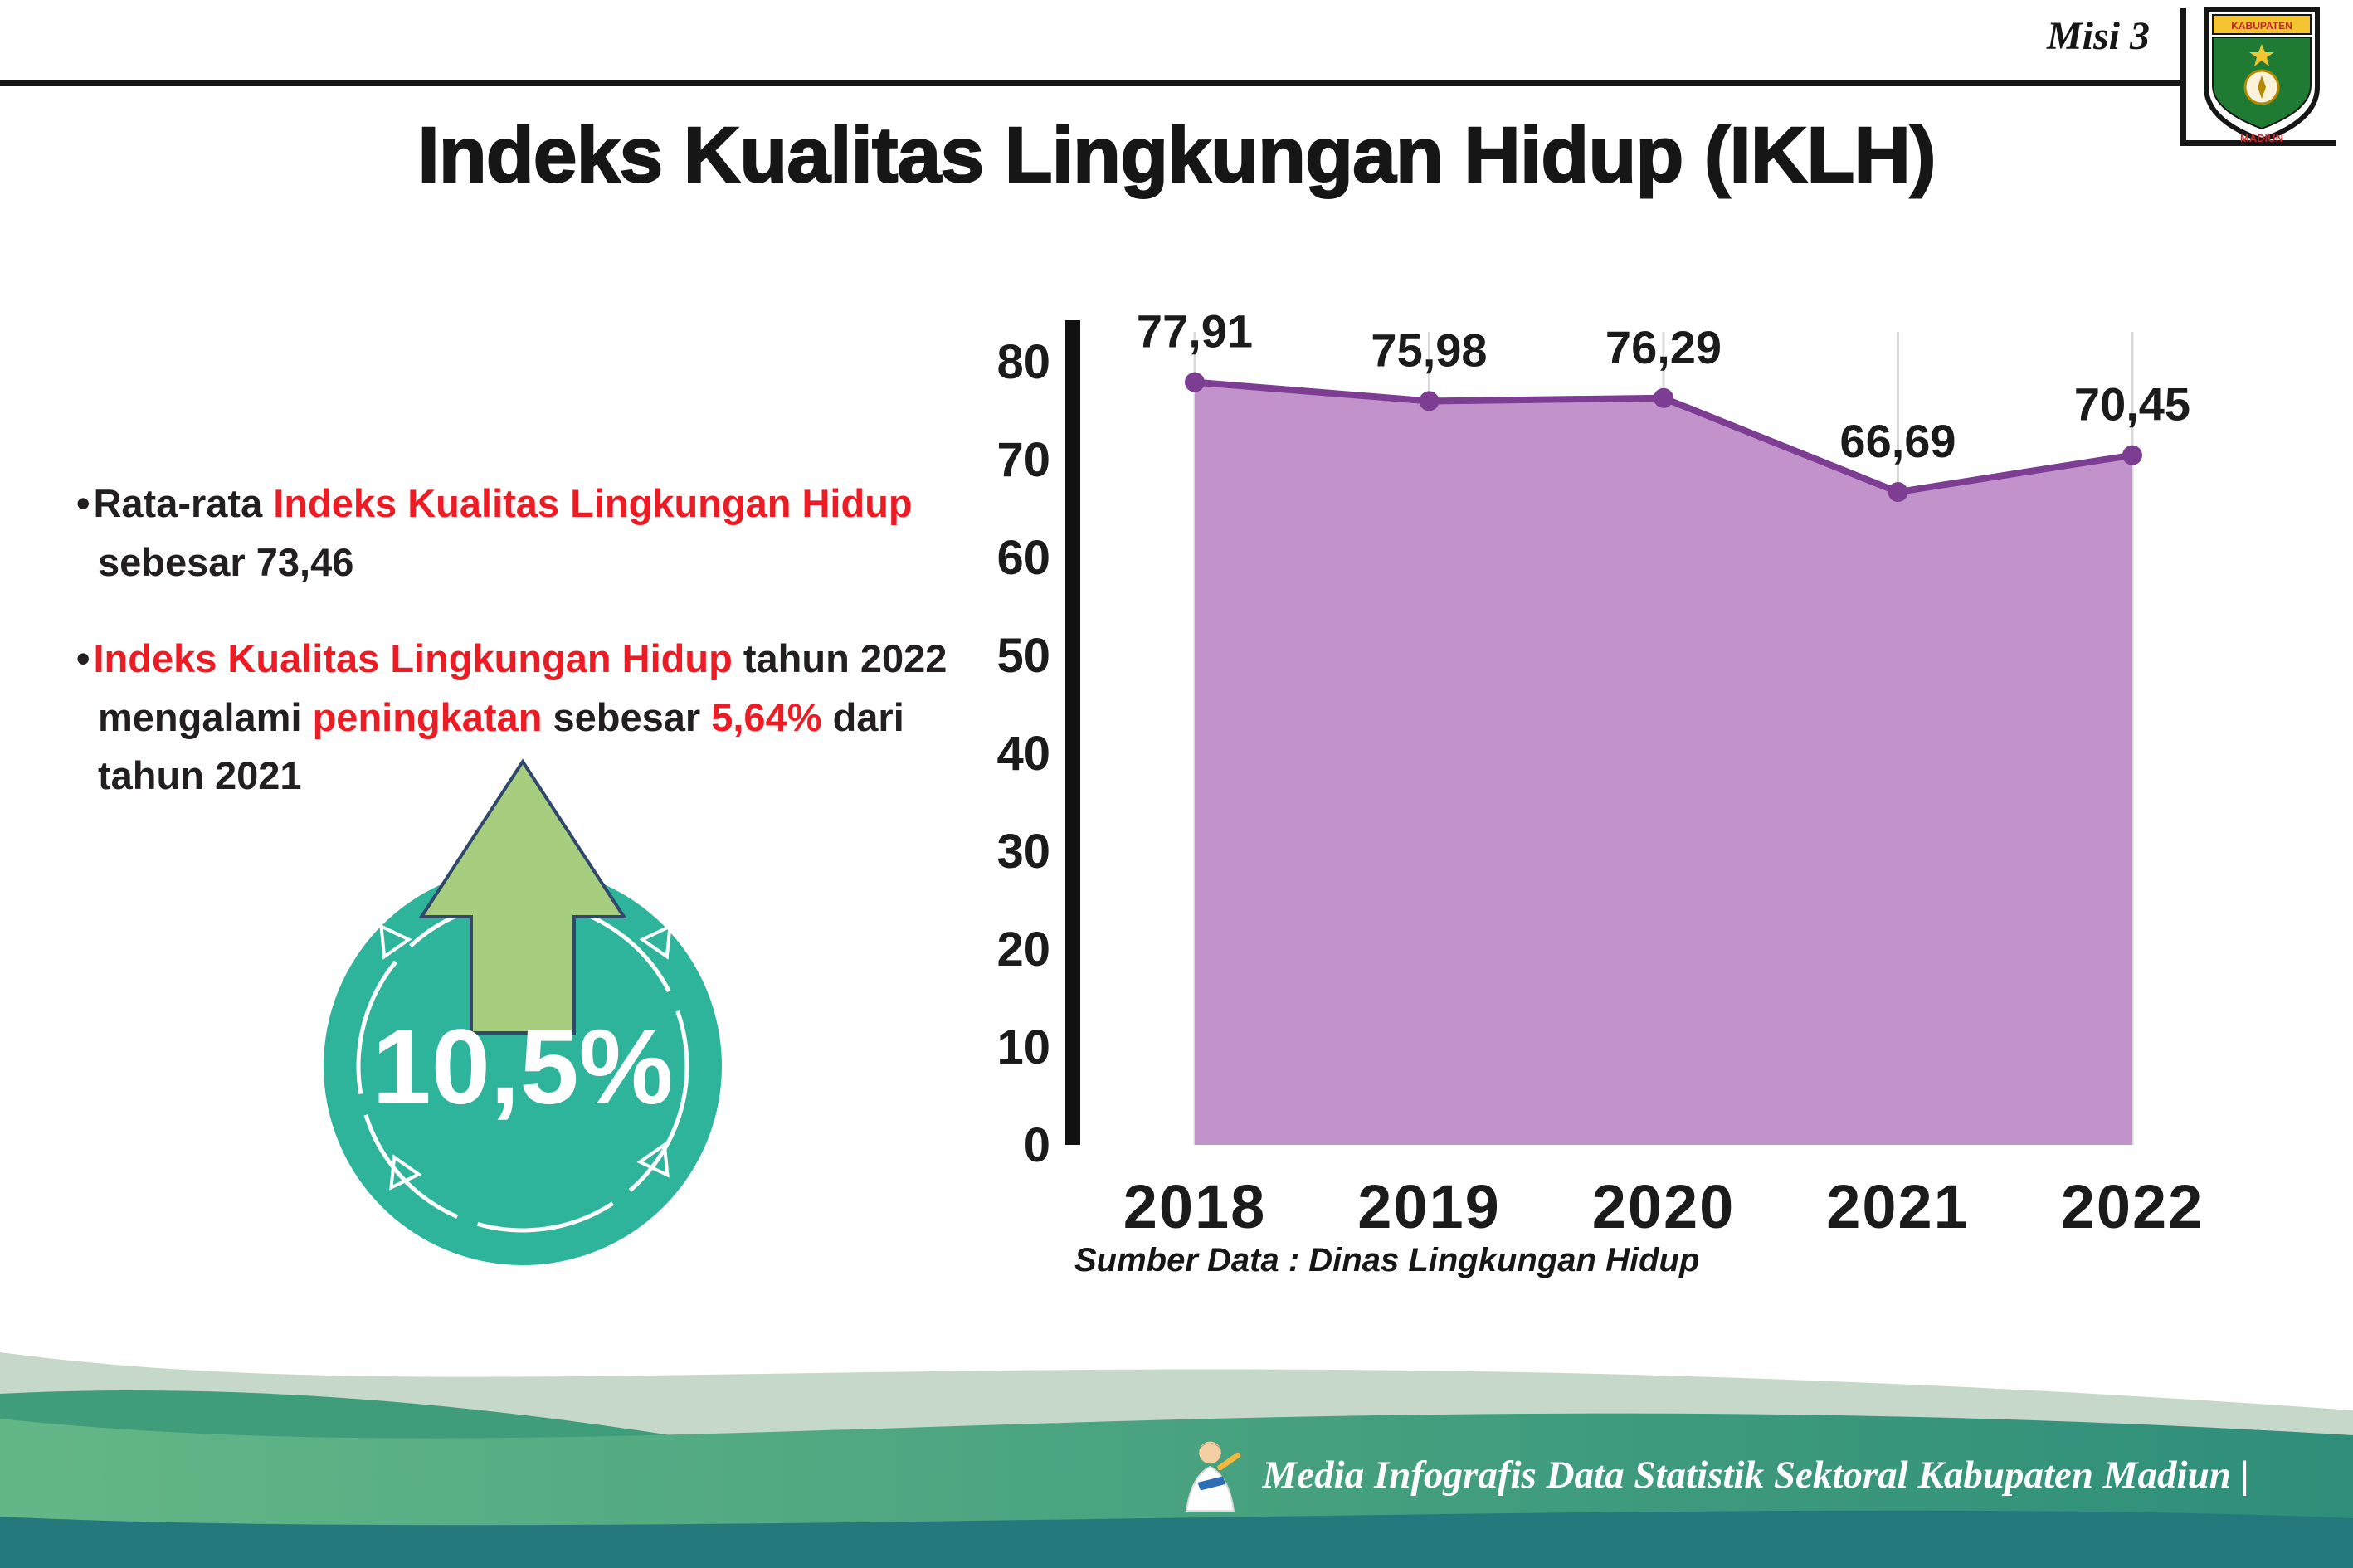 The image size is (2353, 1568). I want to click on svg-text: 0, so click(1037, 1145).